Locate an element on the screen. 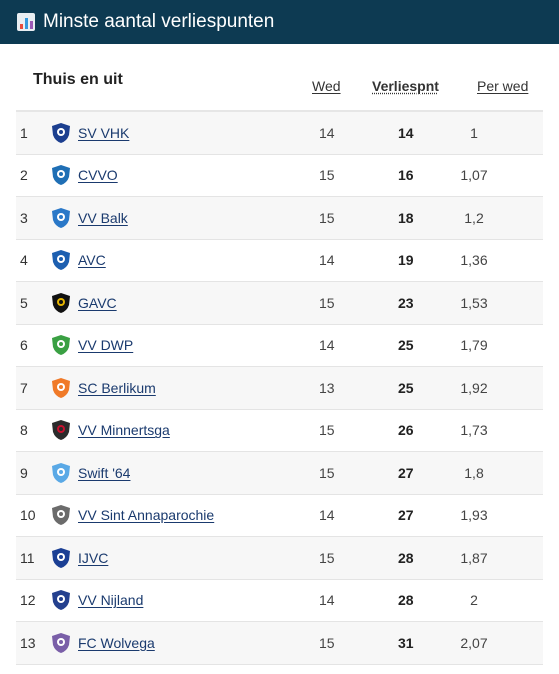 This screenshot has height=674, width=559. column-header-lost-points: Verliespnt is located at coordinates (405, 86).